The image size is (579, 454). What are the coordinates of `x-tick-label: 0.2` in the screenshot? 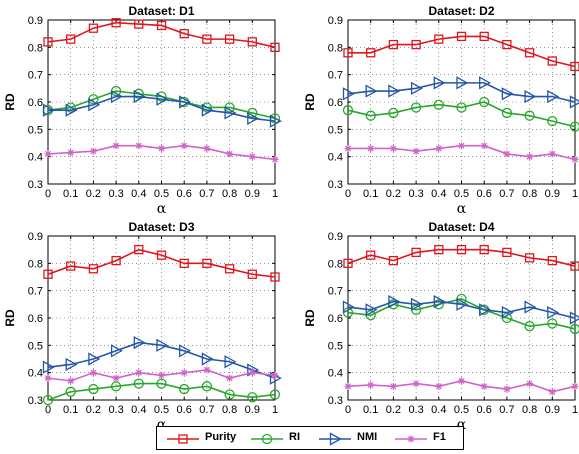 It's located at (393, 194).